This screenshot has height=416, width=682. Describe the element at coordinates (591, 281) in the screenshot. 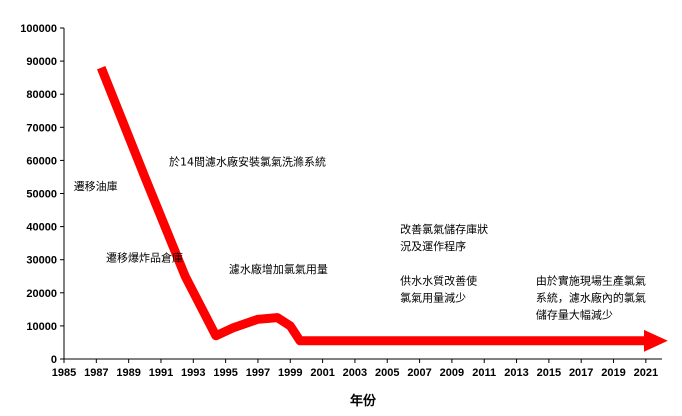

I see `annotation-line: 由於實施現場生產氯氣` at that location.